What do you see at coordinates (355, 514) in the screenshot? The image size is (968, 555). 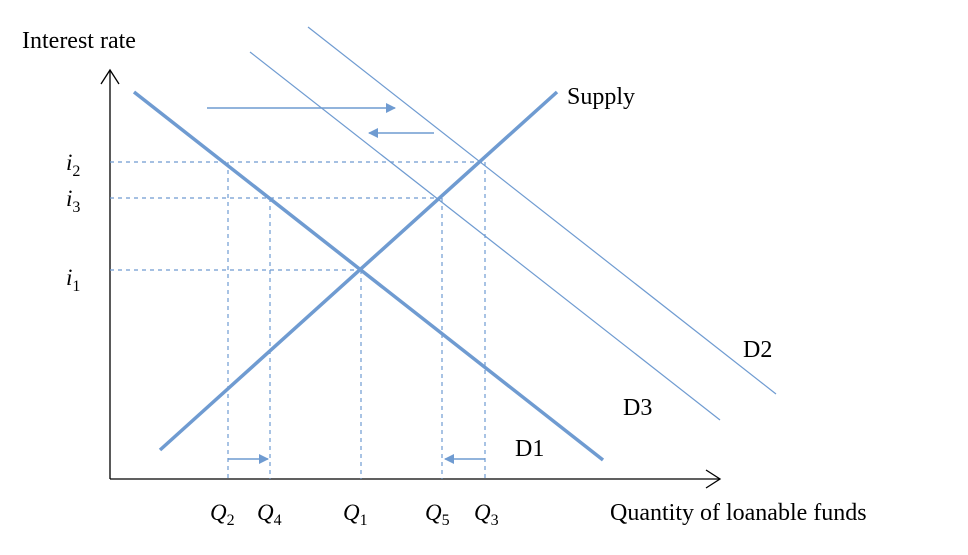 I see `x-tick-q1: Q1` at bounding box center [355, 514].